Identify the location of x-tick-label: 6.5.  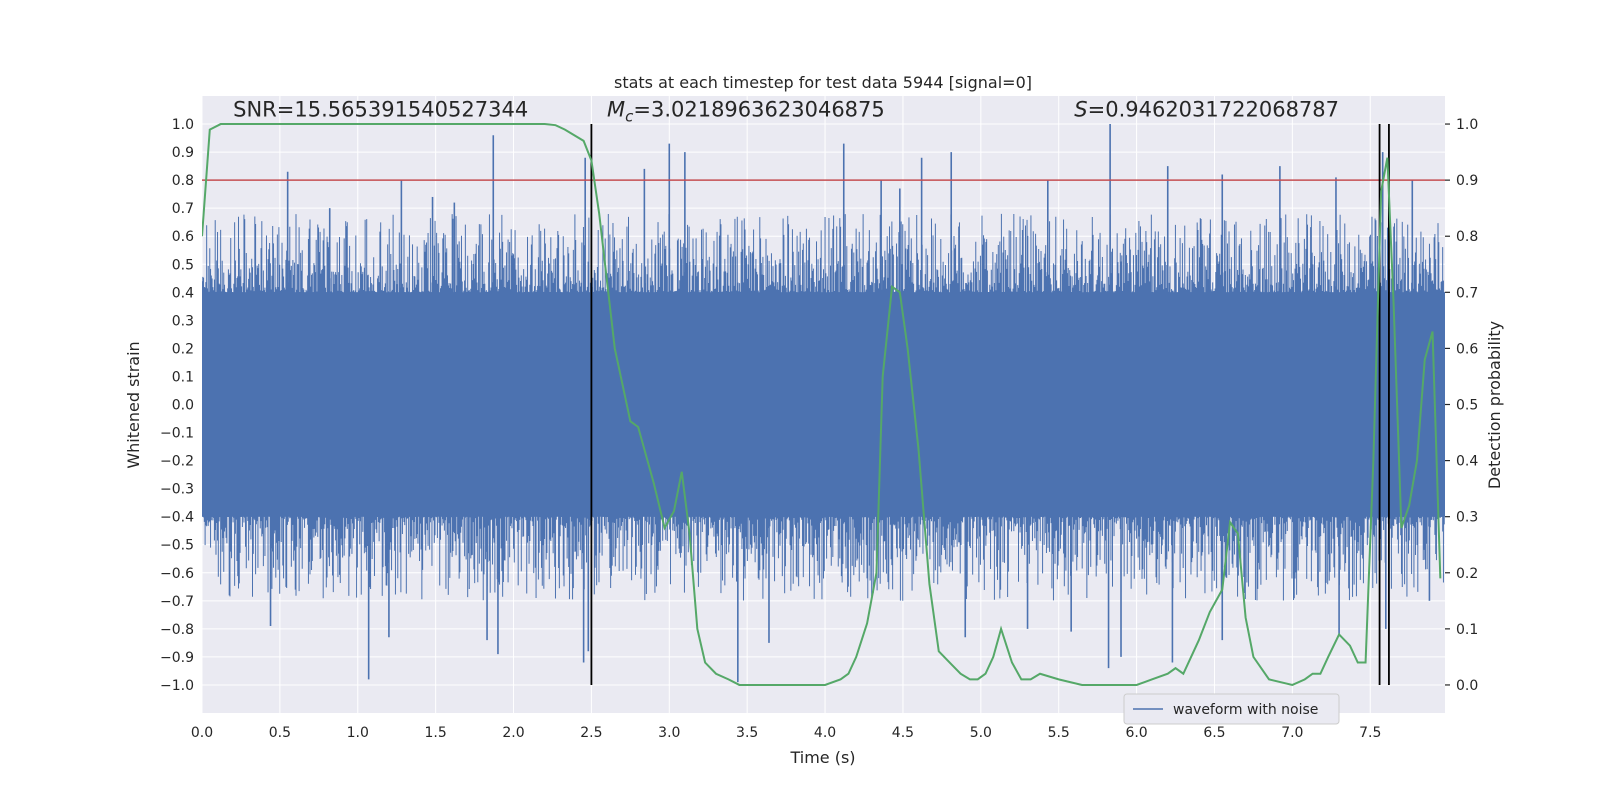
(1214, 733).